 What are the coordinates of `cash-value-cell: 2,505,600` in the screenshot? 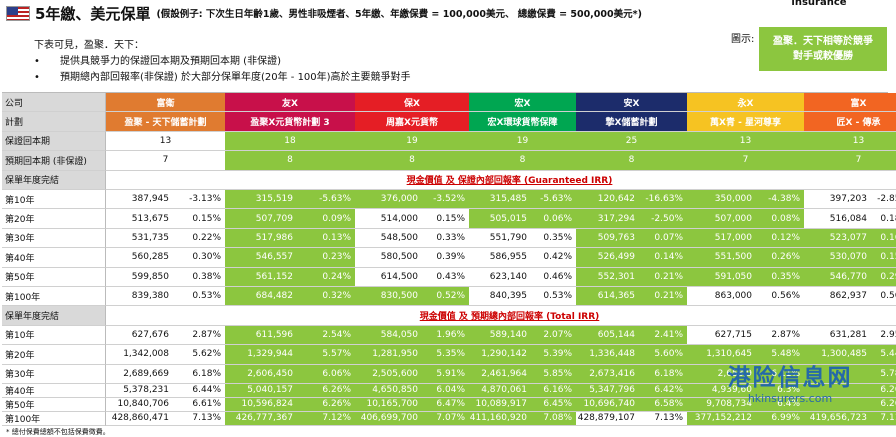 It's located at (388, 374).